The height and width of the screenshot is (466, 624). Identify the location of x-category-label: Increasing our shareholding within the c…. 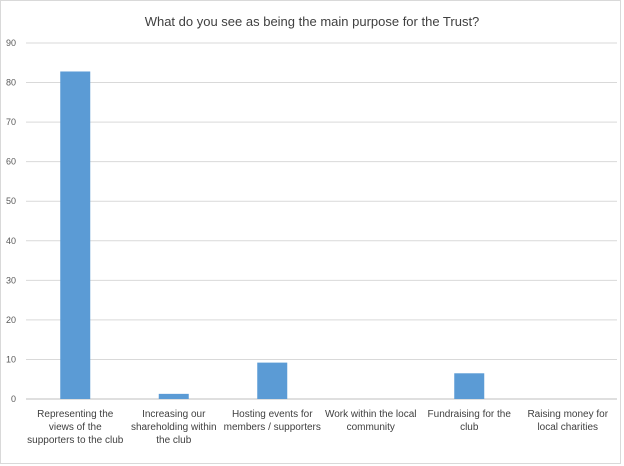
(173, 427).